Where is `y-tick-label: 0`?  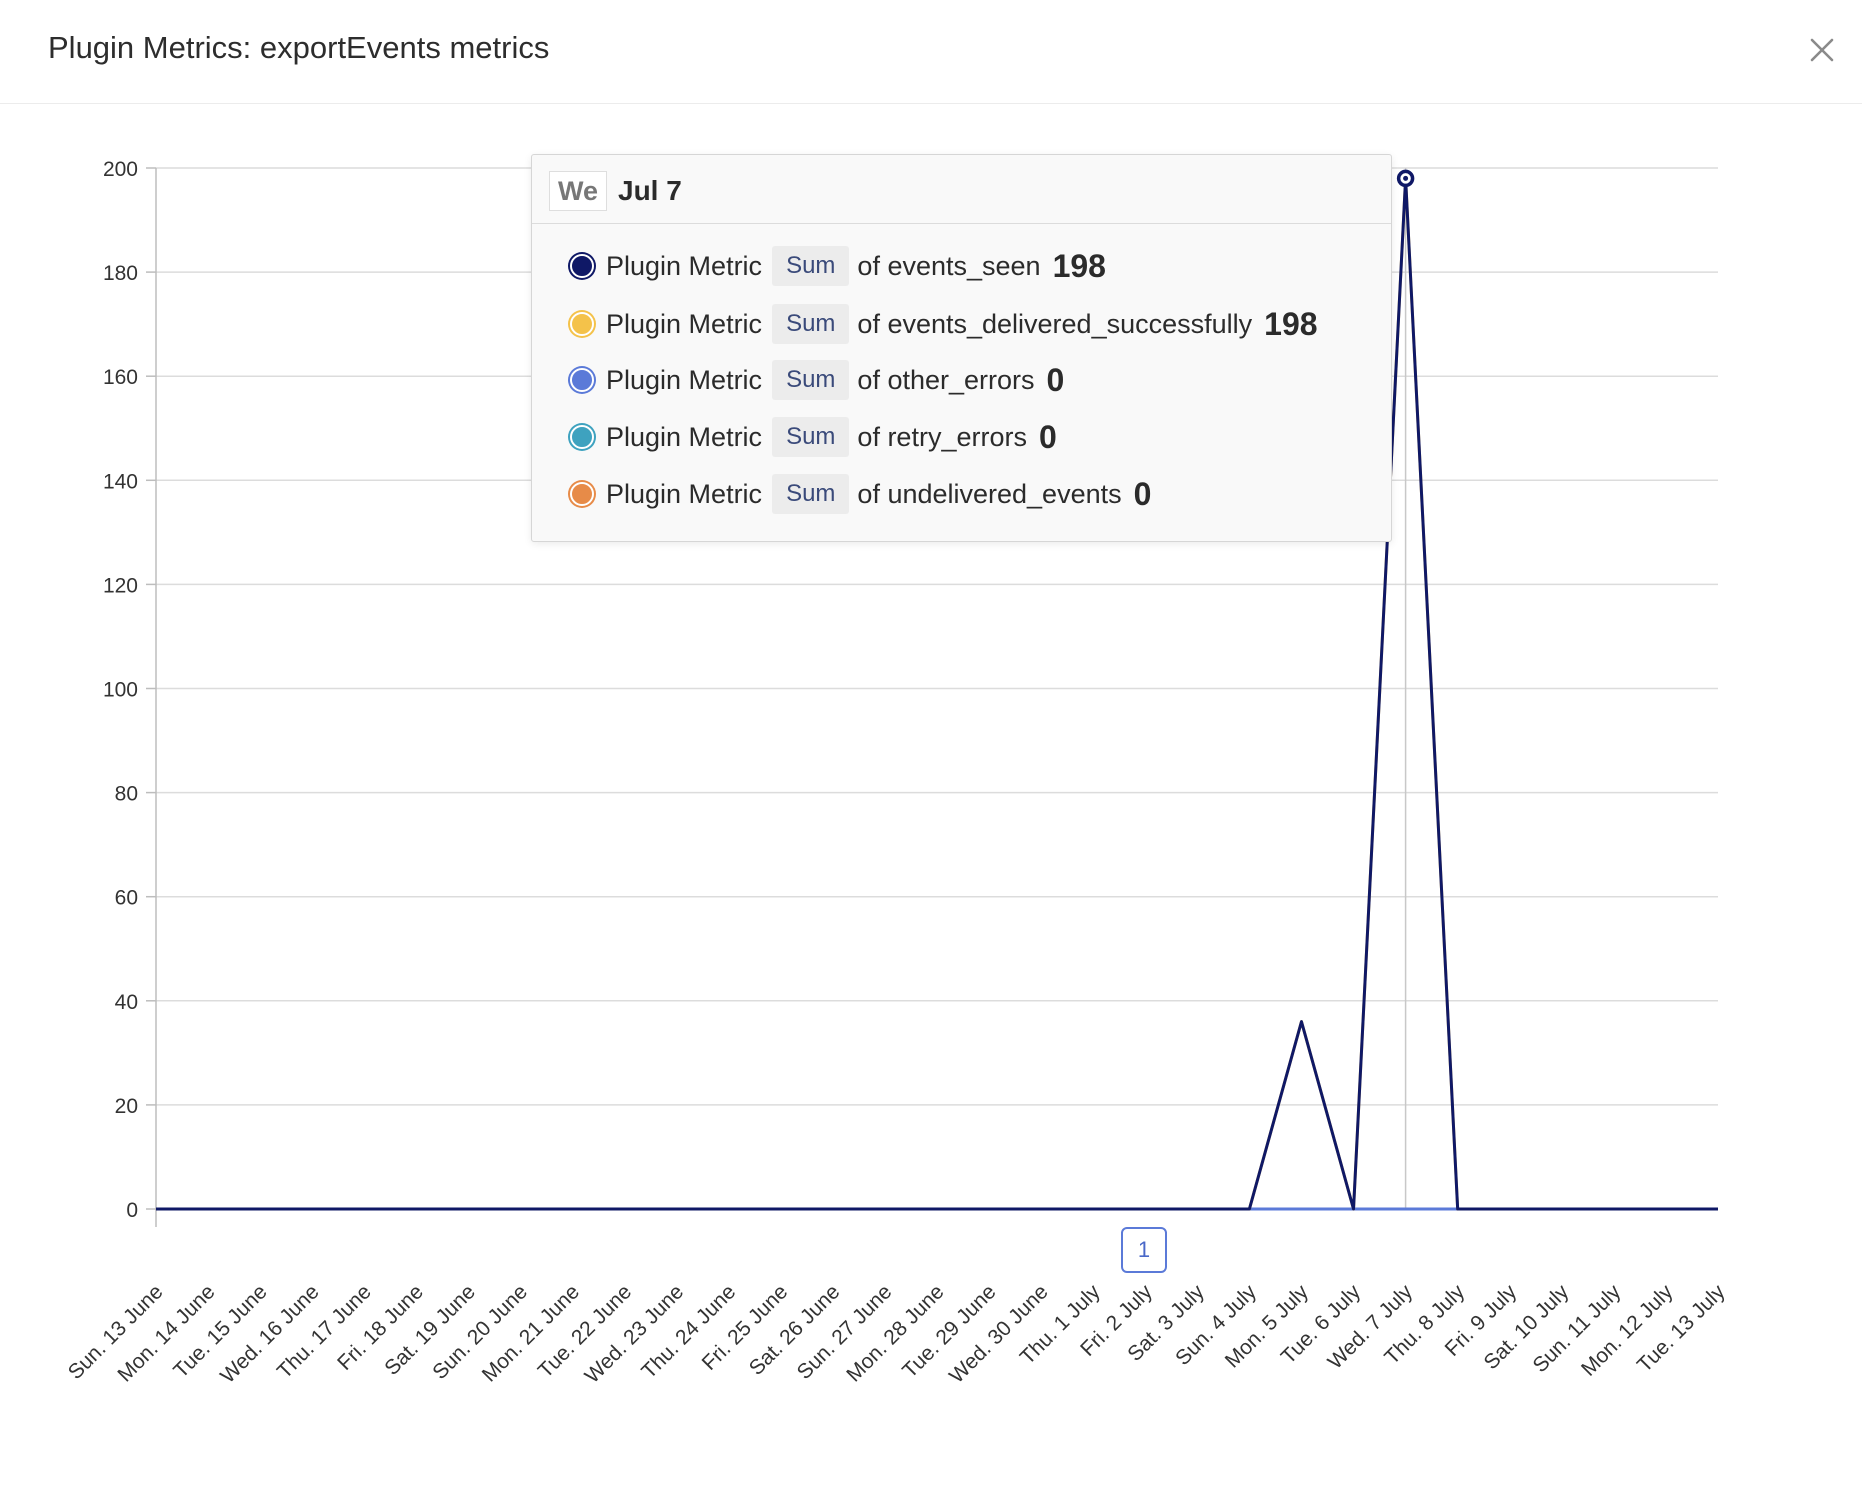
y-tick-label: 0 is located at coordinates (132, 1210).